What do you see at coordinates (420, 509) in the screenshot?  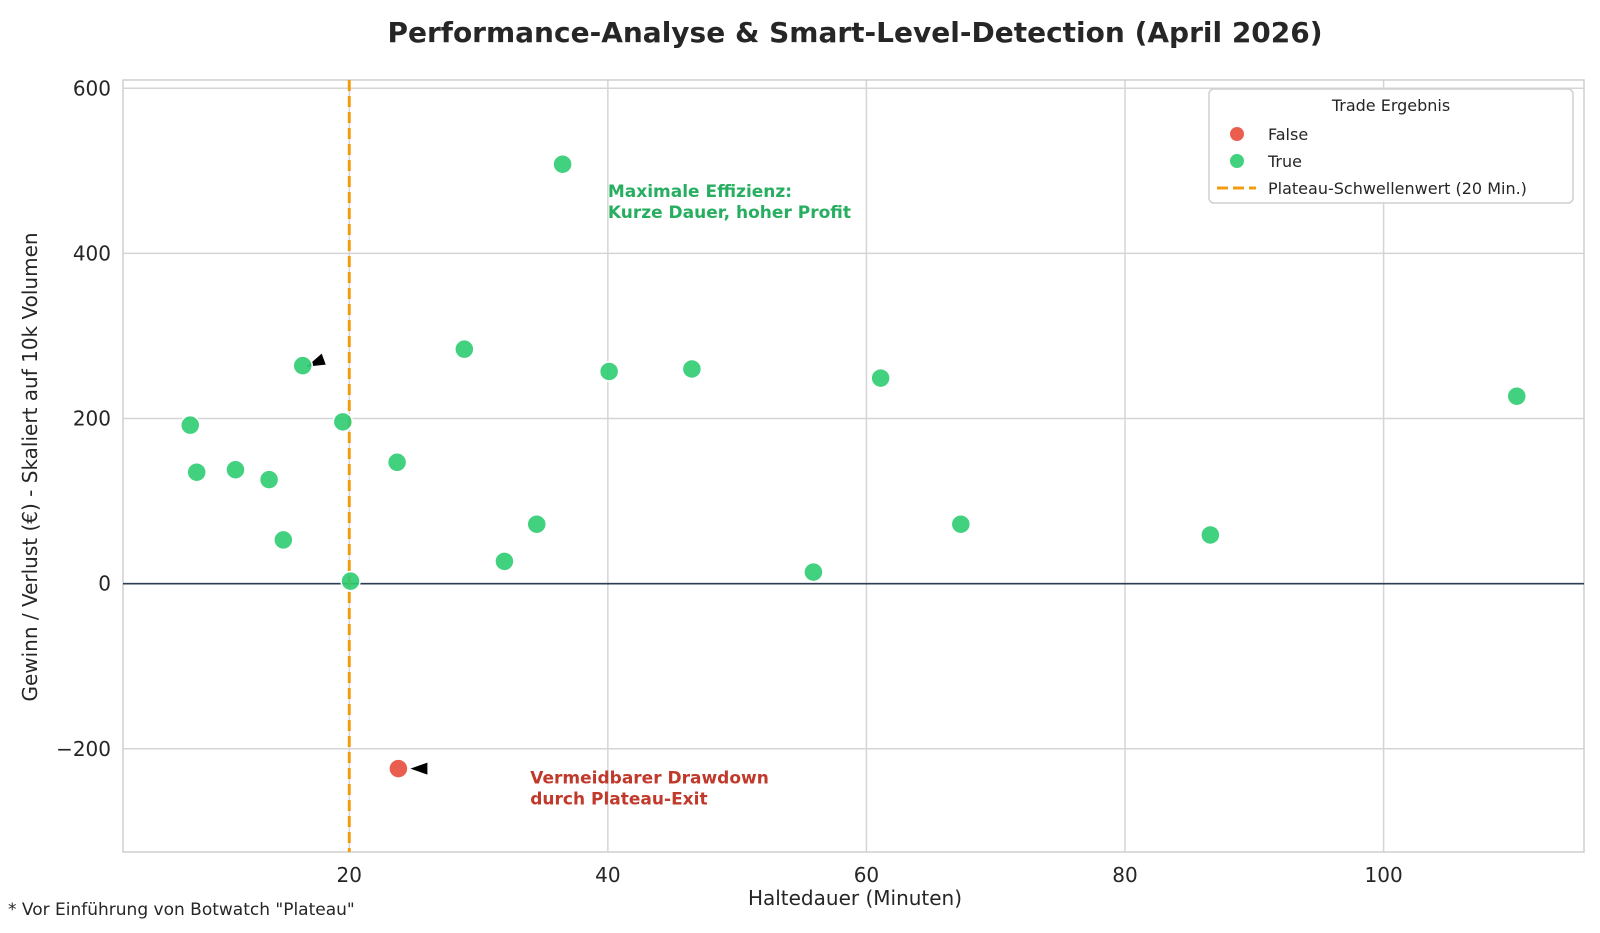 I see `annotation-arrows` at bounding box center [420, 509].